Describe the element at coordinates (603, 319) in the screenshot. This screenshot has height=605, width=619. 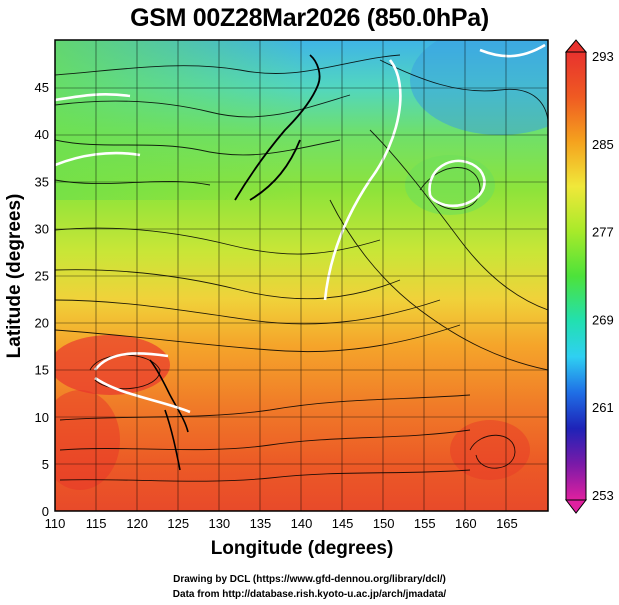
I see `colorbar-label: 269` at that location.